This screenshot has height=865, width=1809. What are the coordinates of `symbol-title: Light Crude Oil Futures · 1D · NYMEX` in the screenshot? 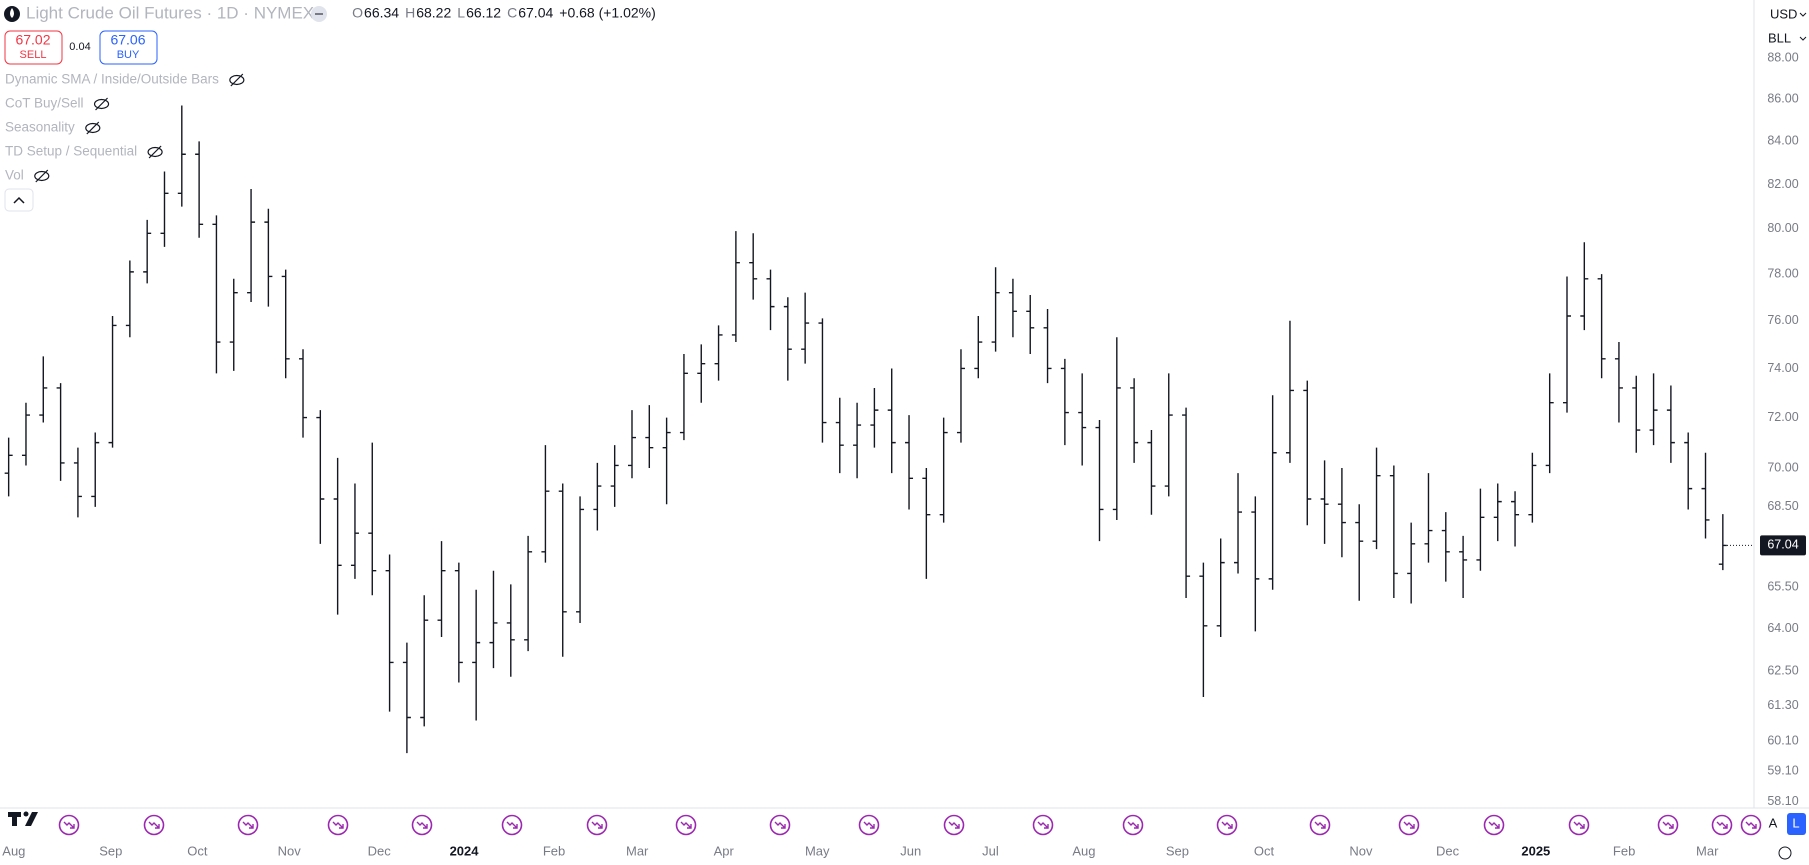 It's located at (170, 12).